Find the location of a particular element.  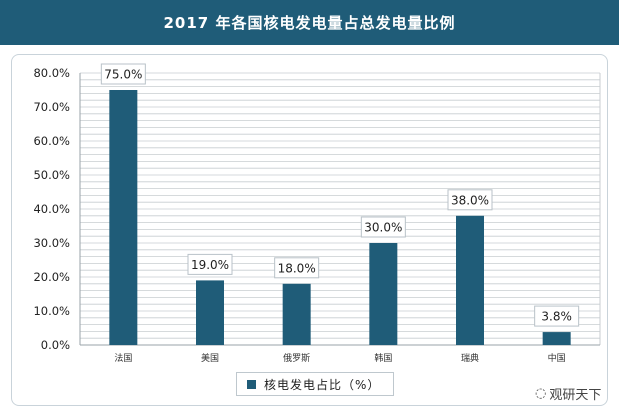

chart-title: 2017 年各国核电发电量占总发电量比例 is located at coordinates (309, 23).